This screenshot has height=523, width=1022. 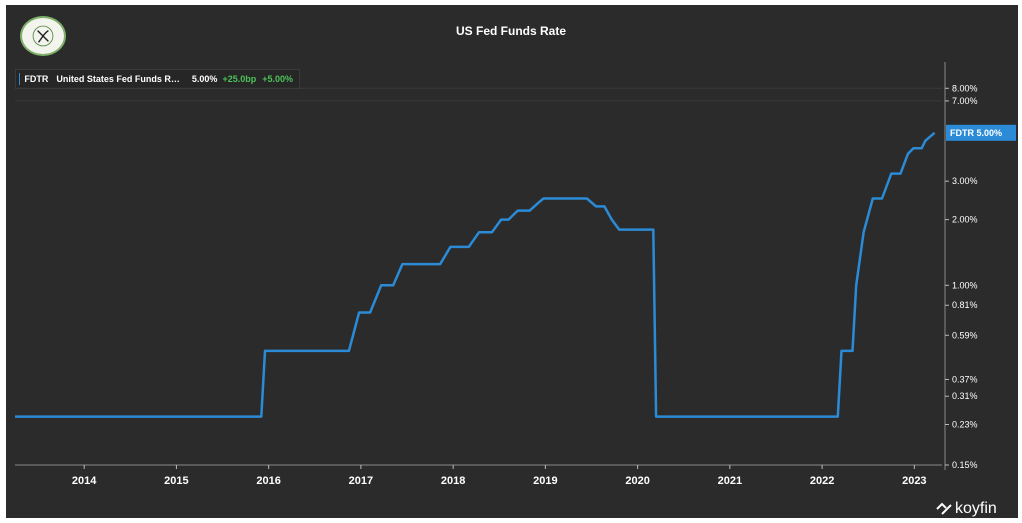 I want to click on chart-title: US Fed Funds Rate, so click(x=510, y=31).